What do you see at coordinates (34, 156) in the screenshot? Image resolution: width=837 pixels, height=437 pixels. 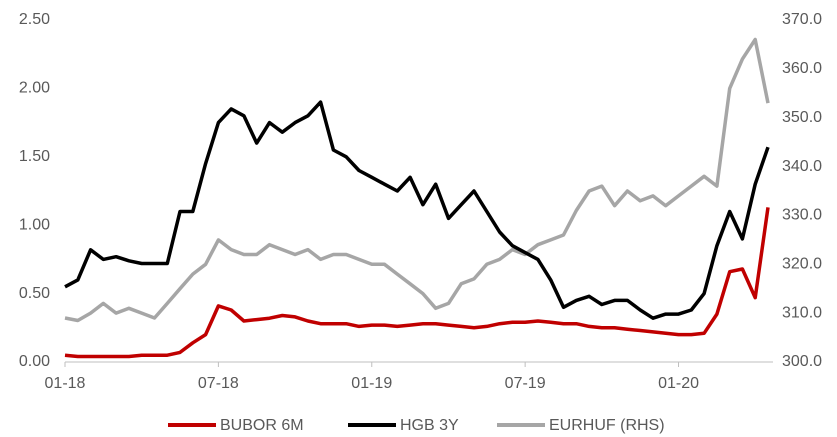 I see `y-tick-label: 1.50` at bounding box center [34, 156].